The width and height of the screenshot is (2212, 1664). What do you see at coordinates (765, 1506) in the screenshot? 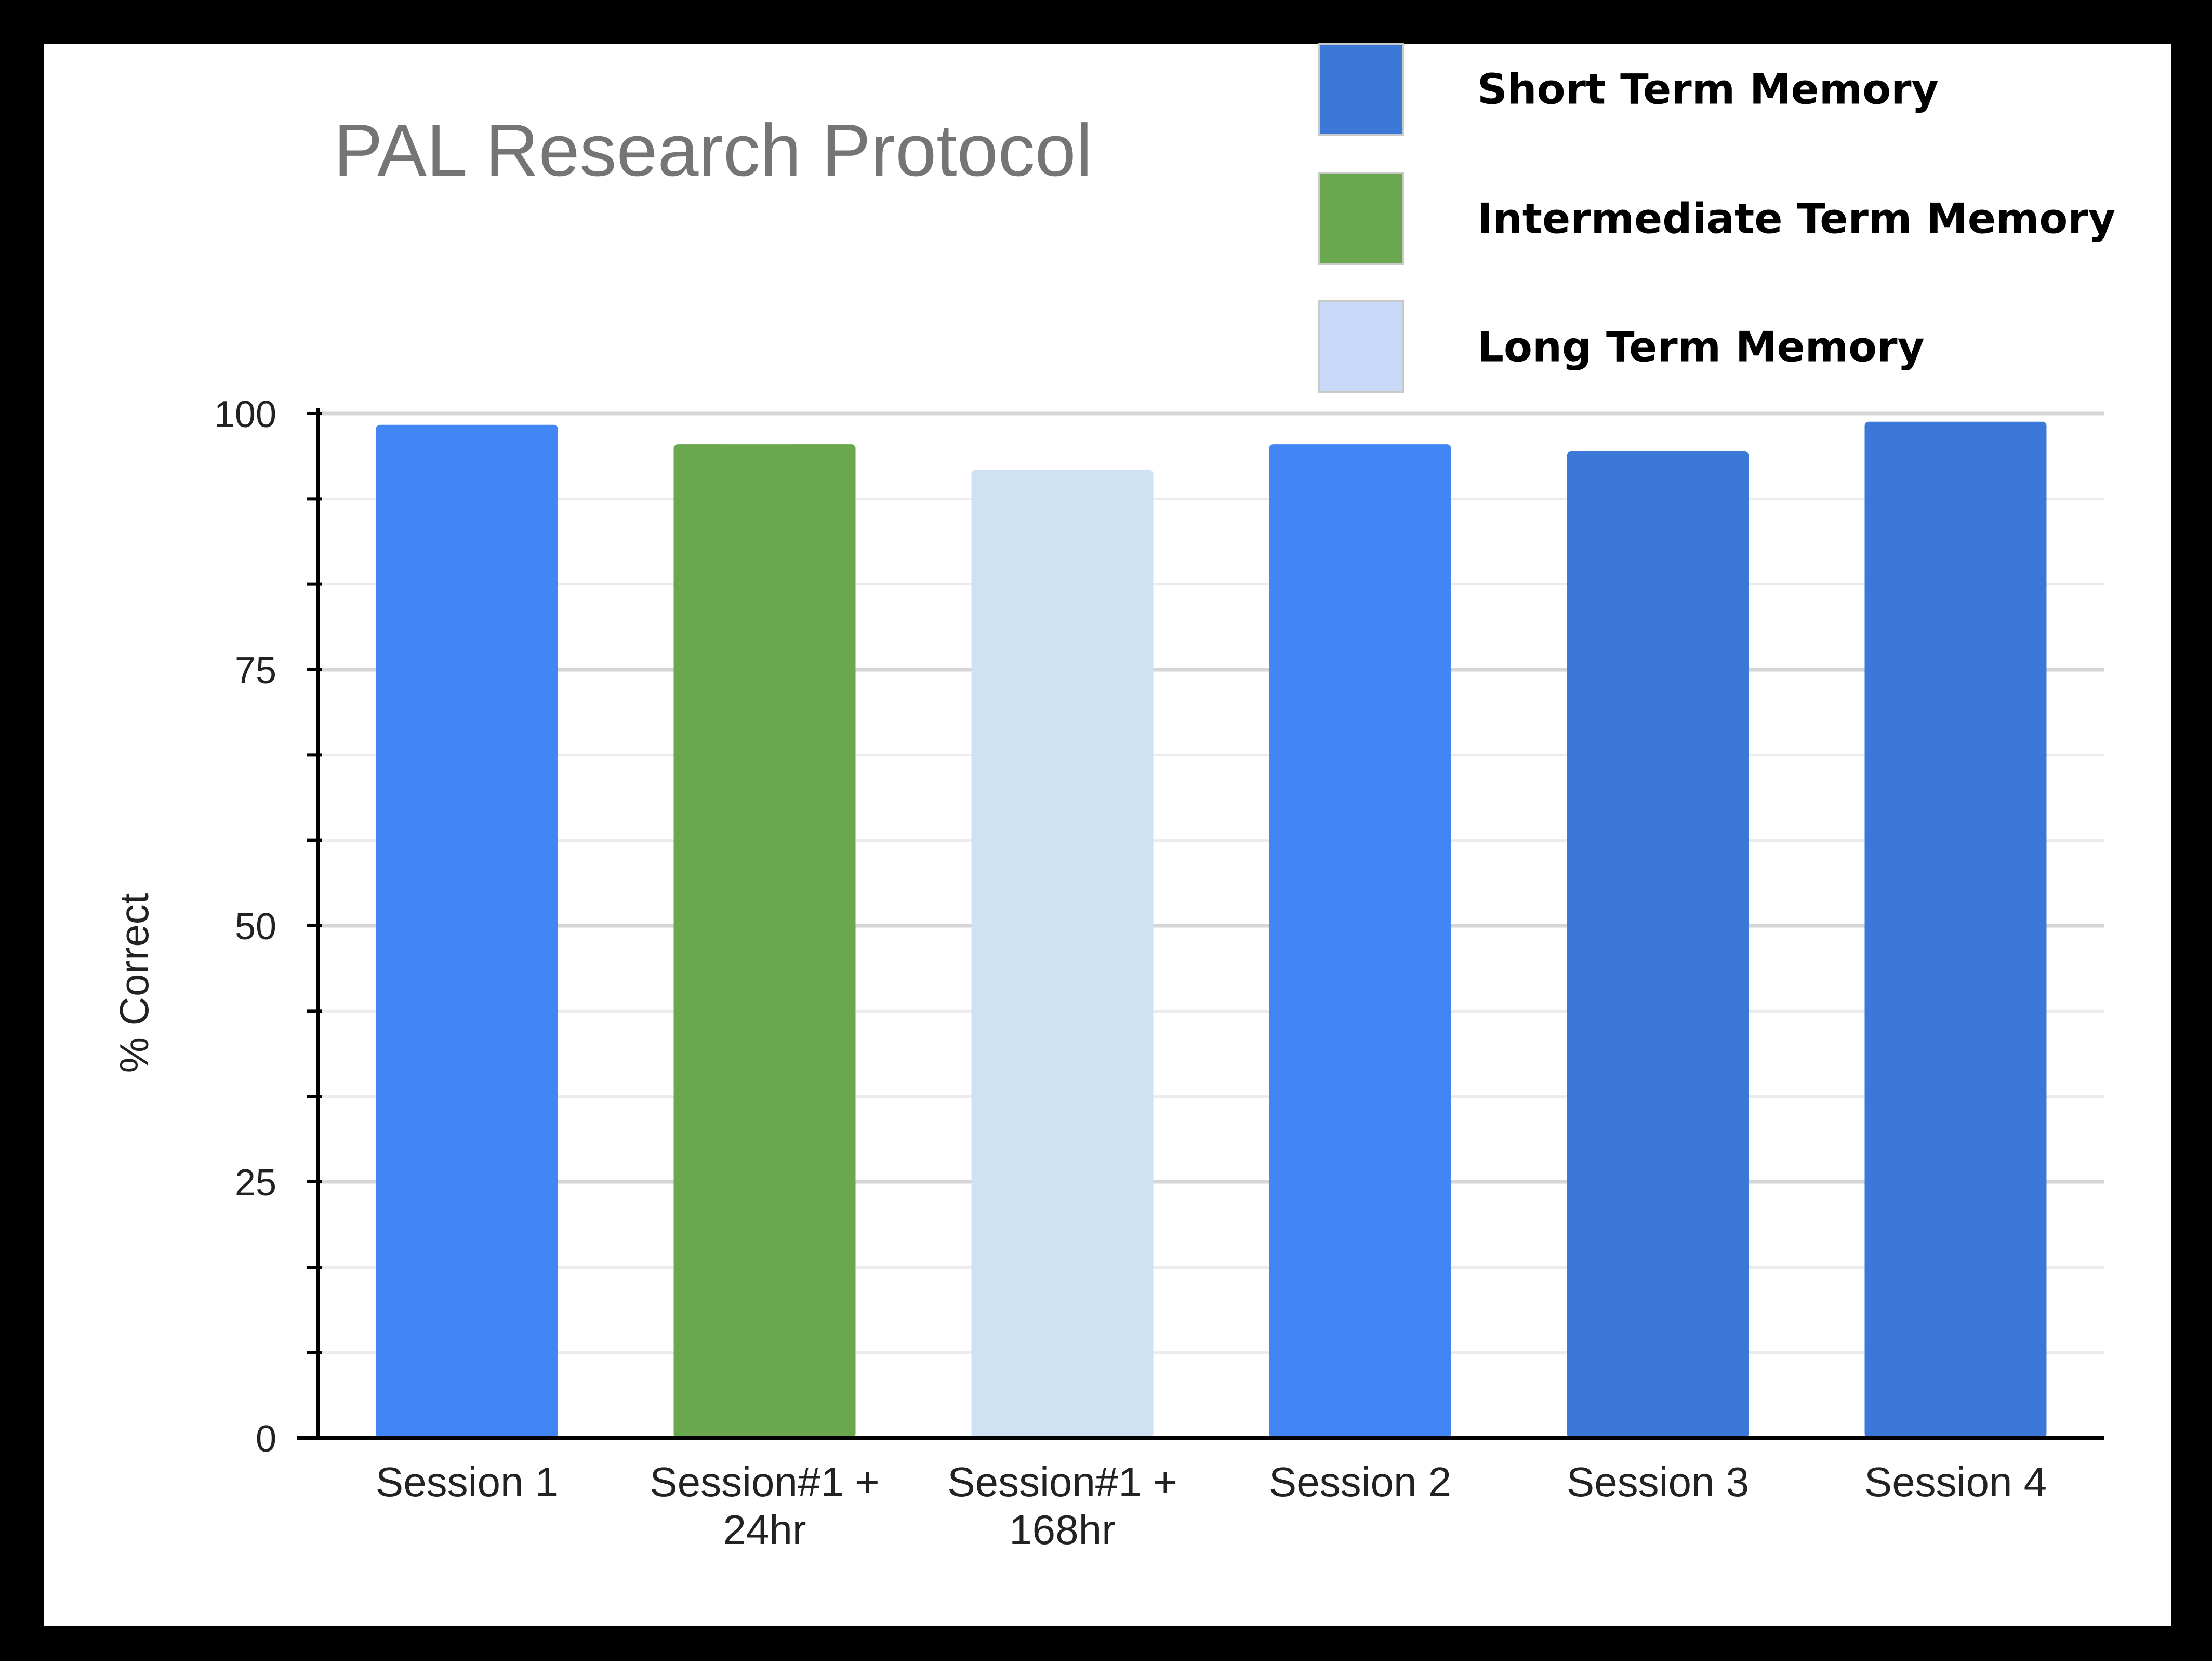
I see `x-tick-label: Session#1 +24hr` at bounding box center [765, 1506].